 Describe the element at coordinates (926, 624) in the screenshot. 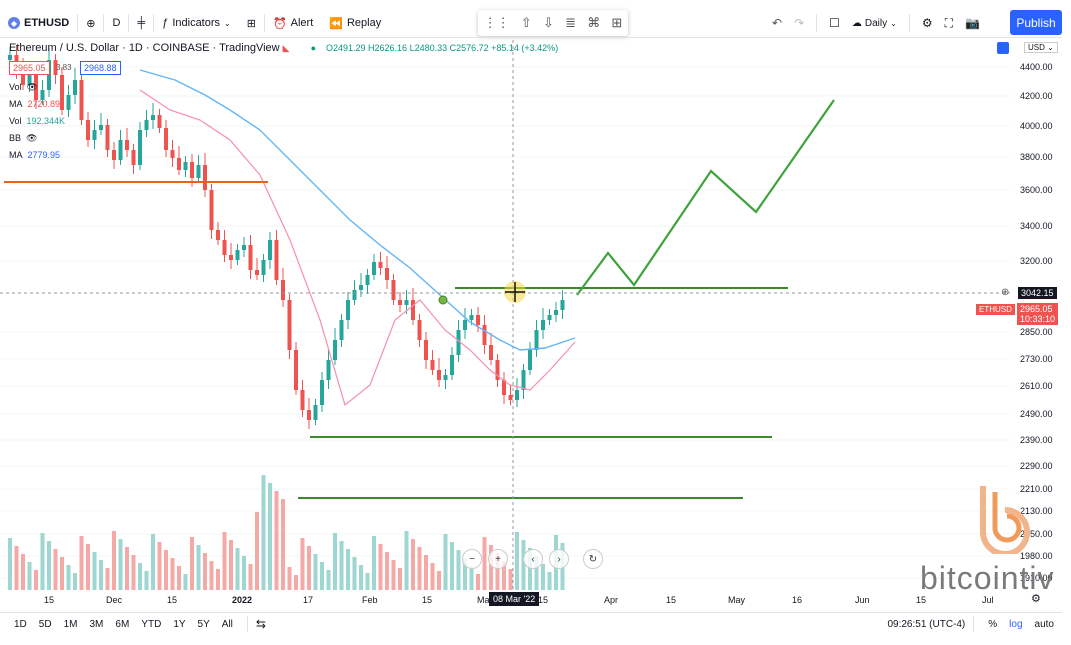

I see `clock-label: 09:26:51 (UTC-4)` at that location.